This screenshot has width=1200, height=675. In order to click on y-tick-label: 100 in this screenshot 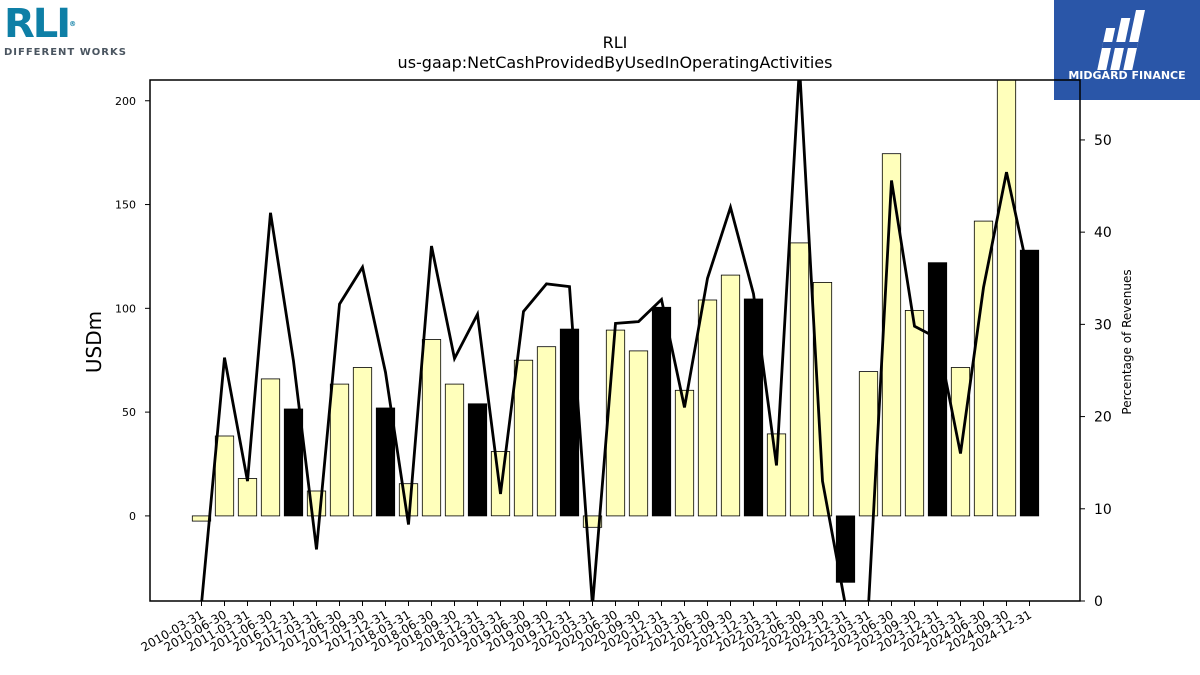, I will do `click(125, 308)`.